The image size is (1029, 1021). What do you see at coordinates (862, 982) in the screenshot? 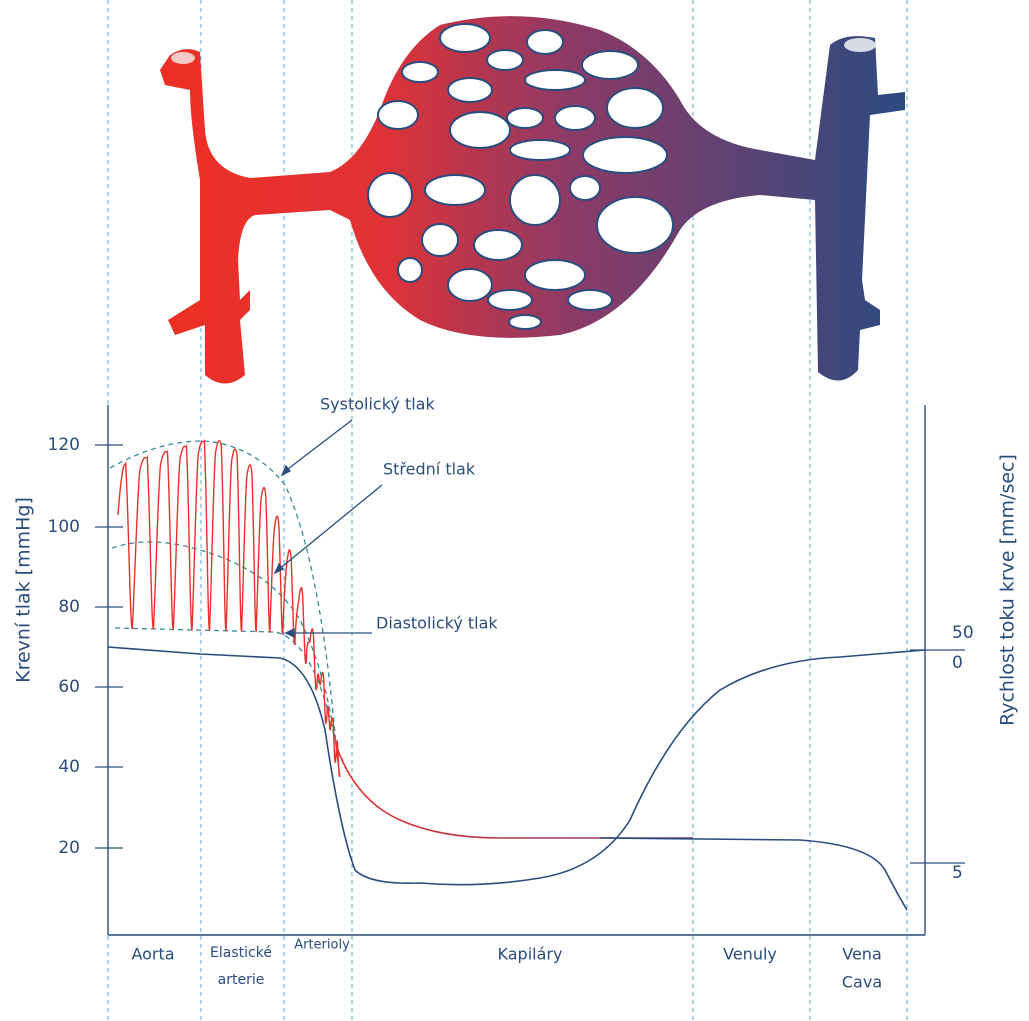
I see `section-label: Cava` at bounding box center [862, 982].